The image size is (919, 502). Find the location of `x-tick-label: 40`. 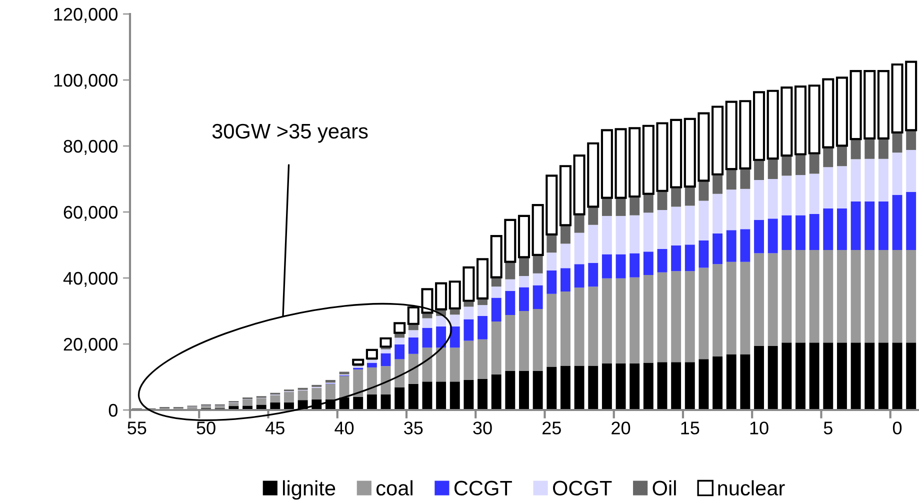

x-tick-label: 40 is located at coordinates (344, 428).